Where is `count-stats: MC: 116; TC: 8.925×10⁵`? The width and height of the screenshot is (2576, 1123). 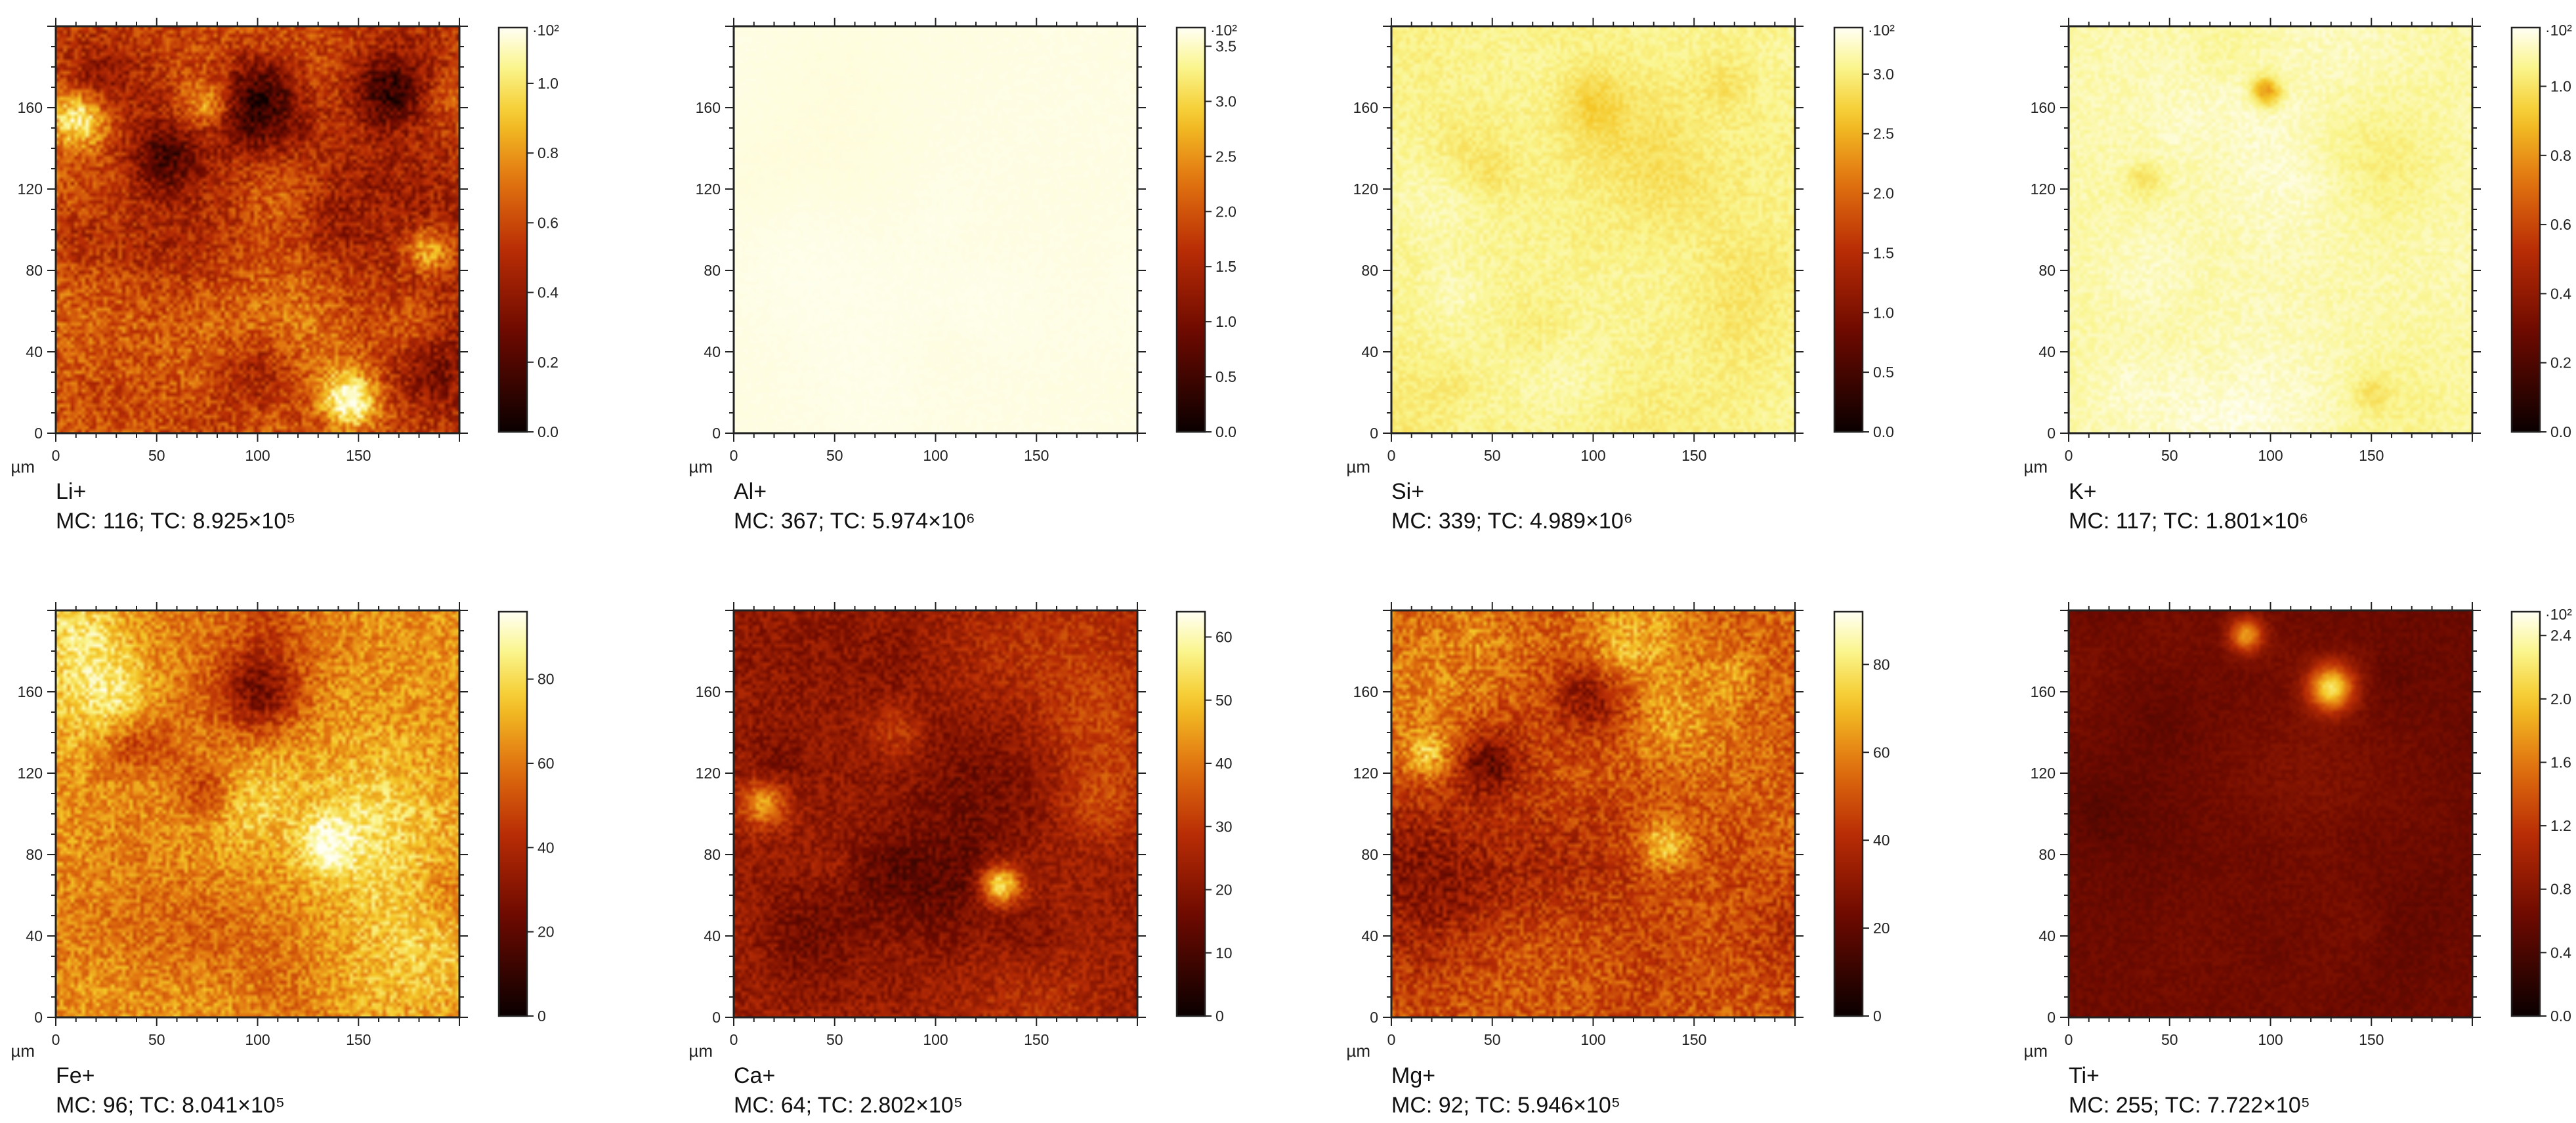 count-stats: MC: 116; TC: 8.925×10⁵ is located at coordinates (175, 521).